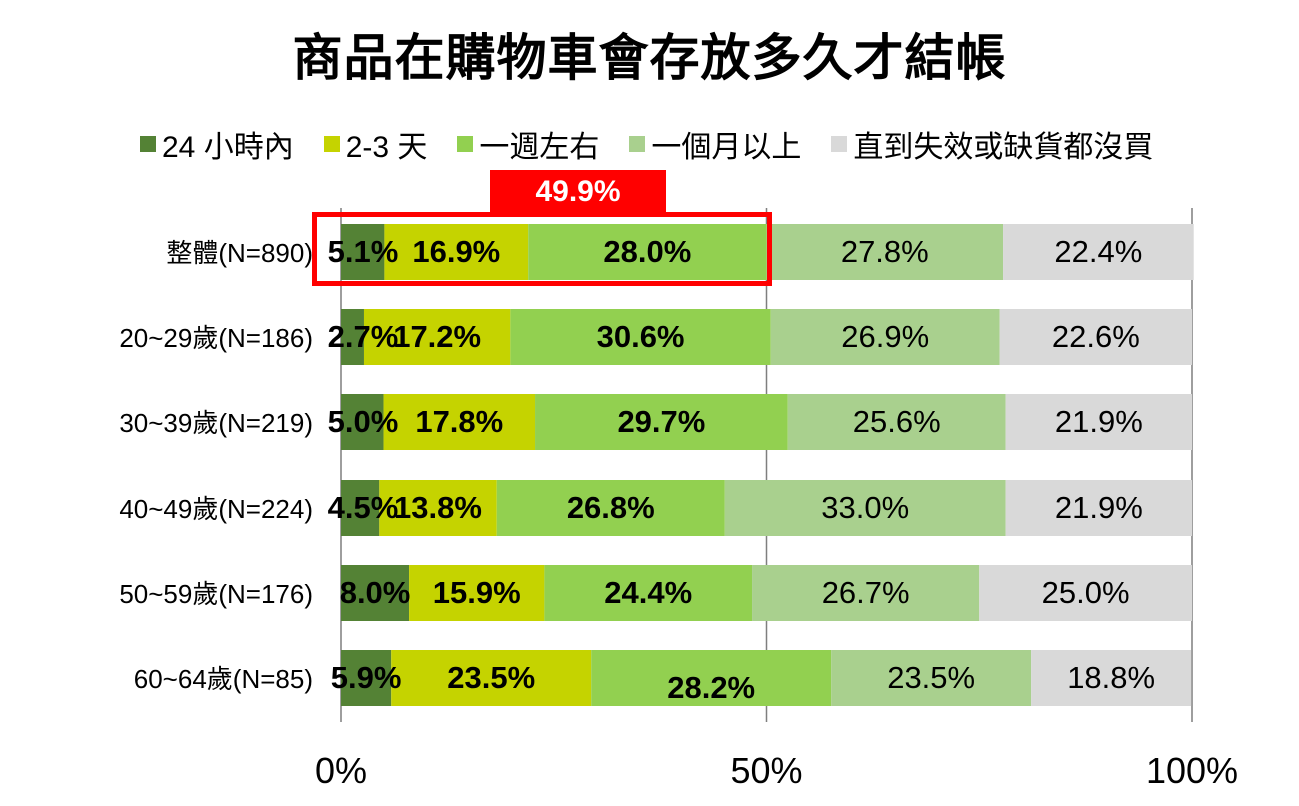 The image size is (1299, 806). Describe the element at coordinates (228, 147) in the screenshot. I see `legend-label: 24 小時內` at that location.